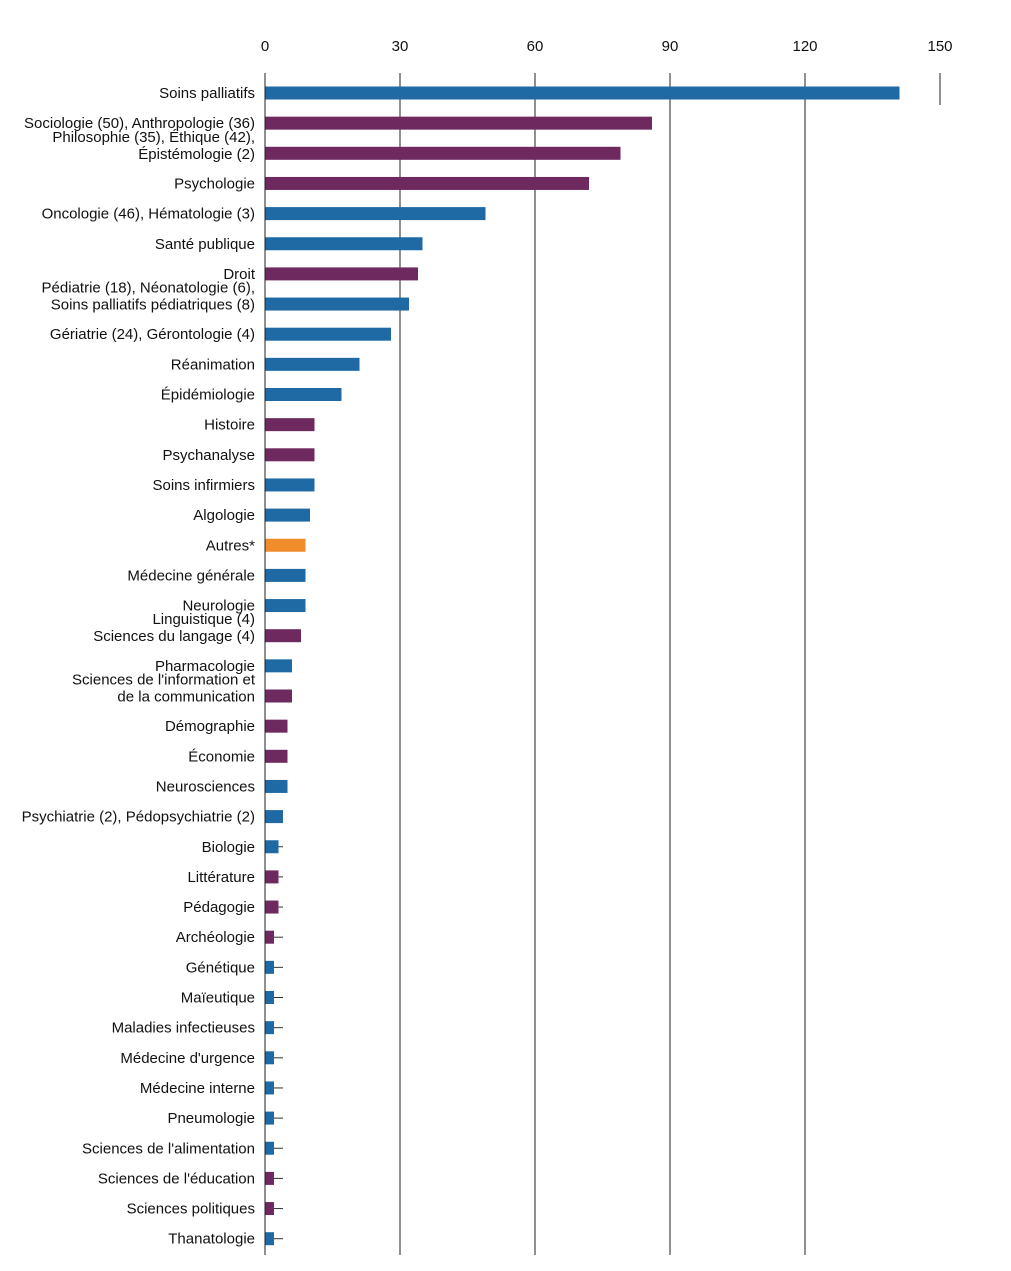 Image resolution: width=1011 pixels, height=1271 pixels. I want to click on category-label: Soins palliatifs pédiatriques (8), so click(153, 305).